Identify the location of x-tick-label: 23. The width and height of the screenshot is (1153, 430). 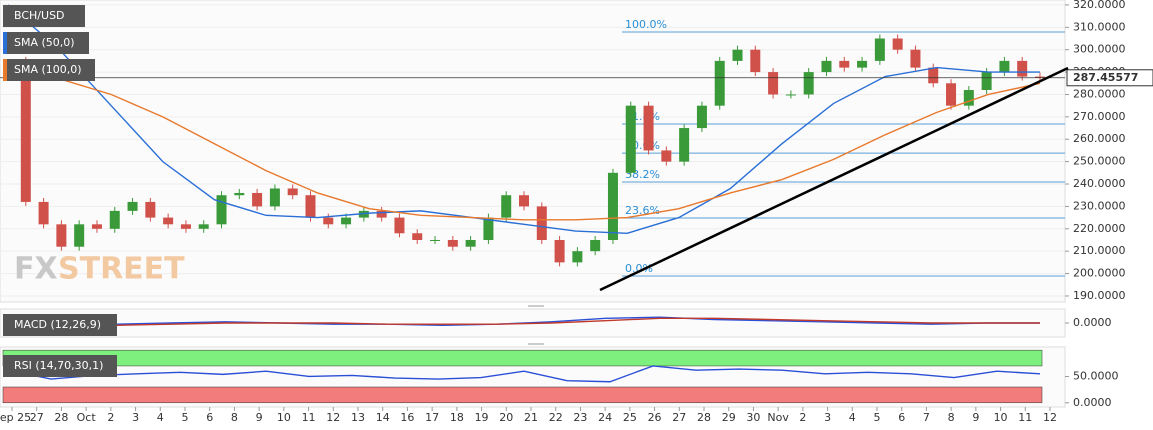
(580, 417).